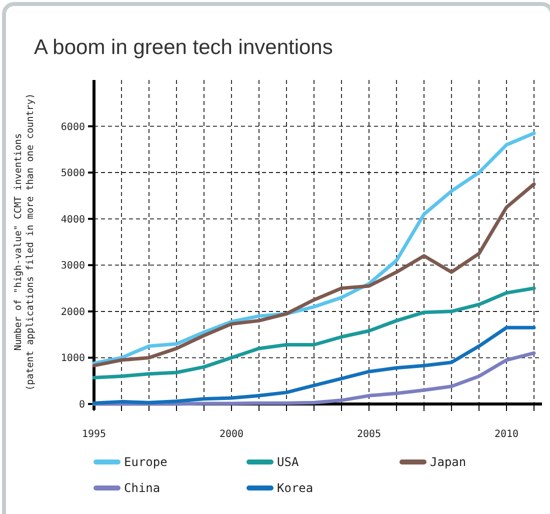  I want to click on y-tick-label: 4000, so click(72, 220).